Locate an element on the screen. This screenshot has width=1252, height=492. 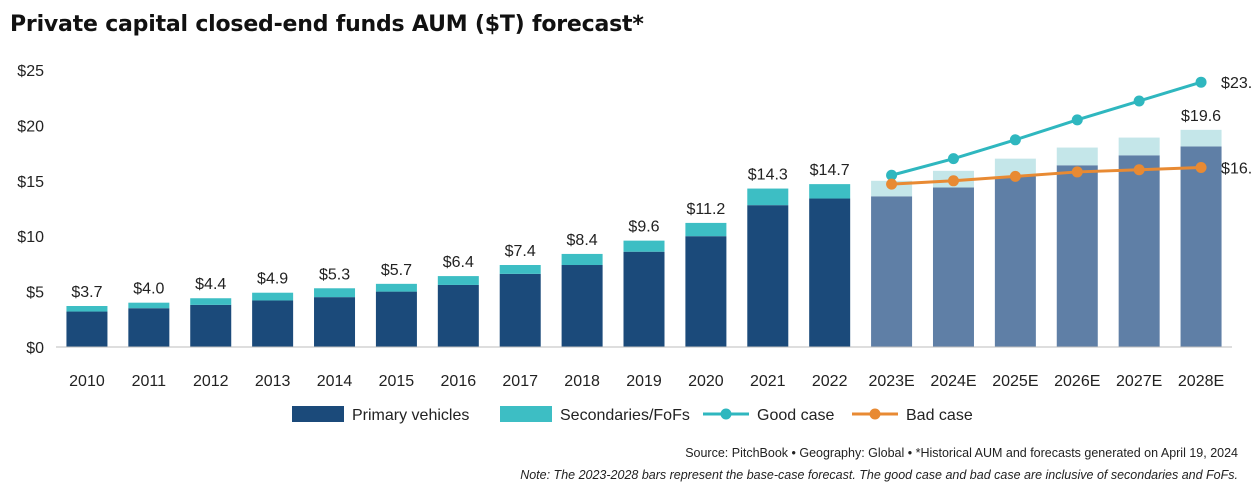
x-tick-label: 2016 is located at coordinates (459, 381).